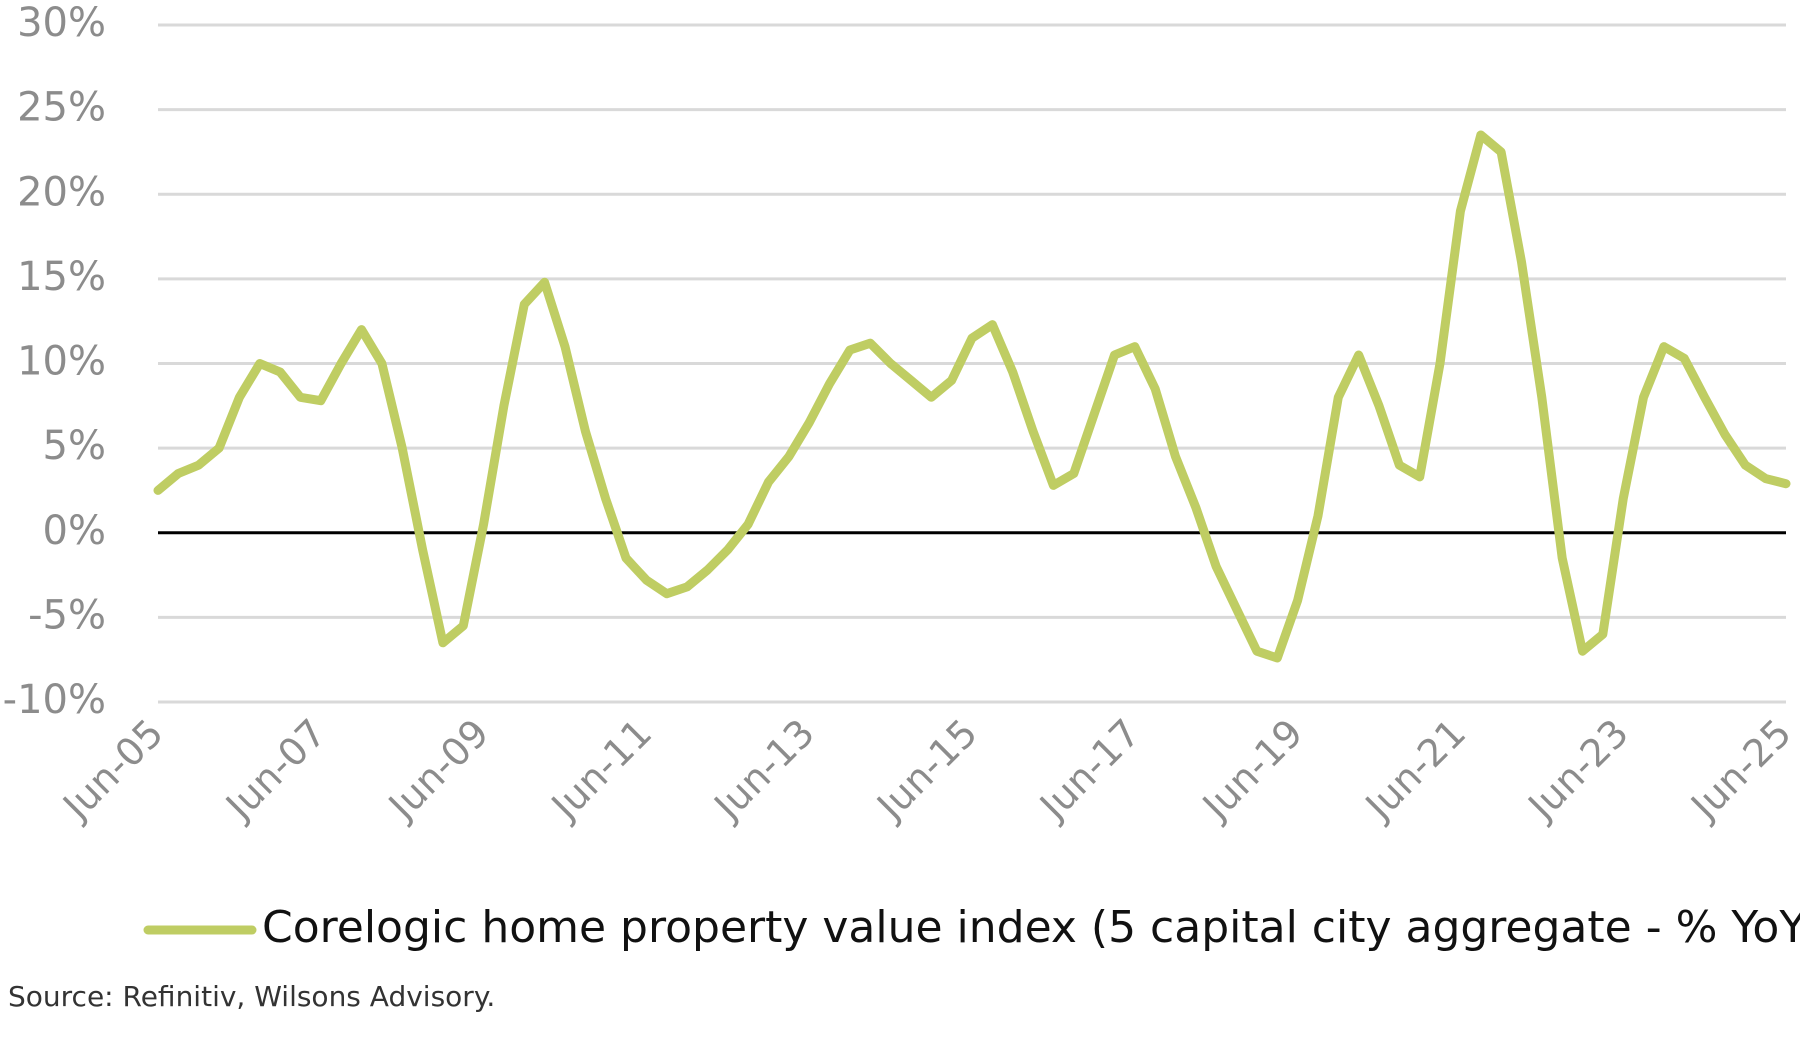  I want to click on x-tick-label: Jun-11, so click(601, 770).